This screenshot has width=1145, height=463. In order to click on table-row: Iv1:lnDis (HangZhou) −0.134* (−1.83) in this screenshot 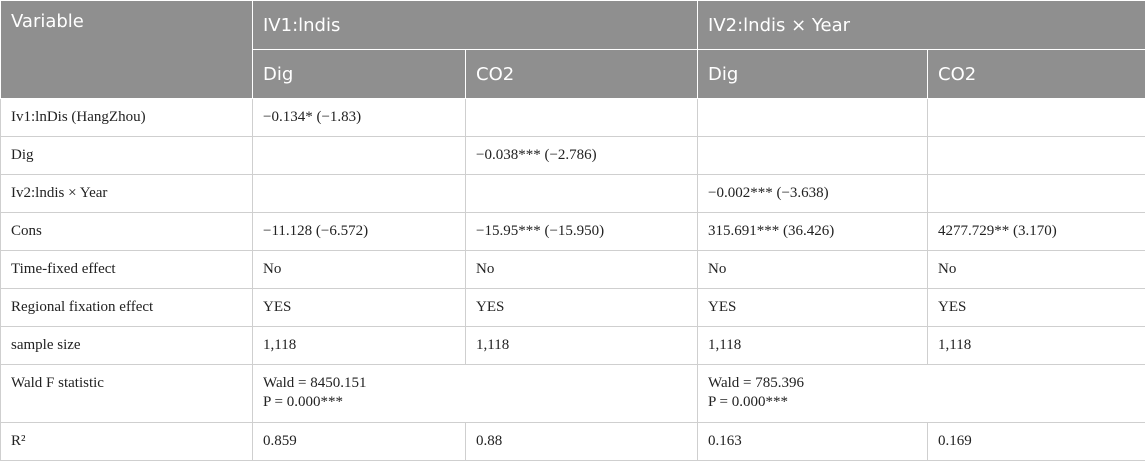, I will do `click(572, 117)`.